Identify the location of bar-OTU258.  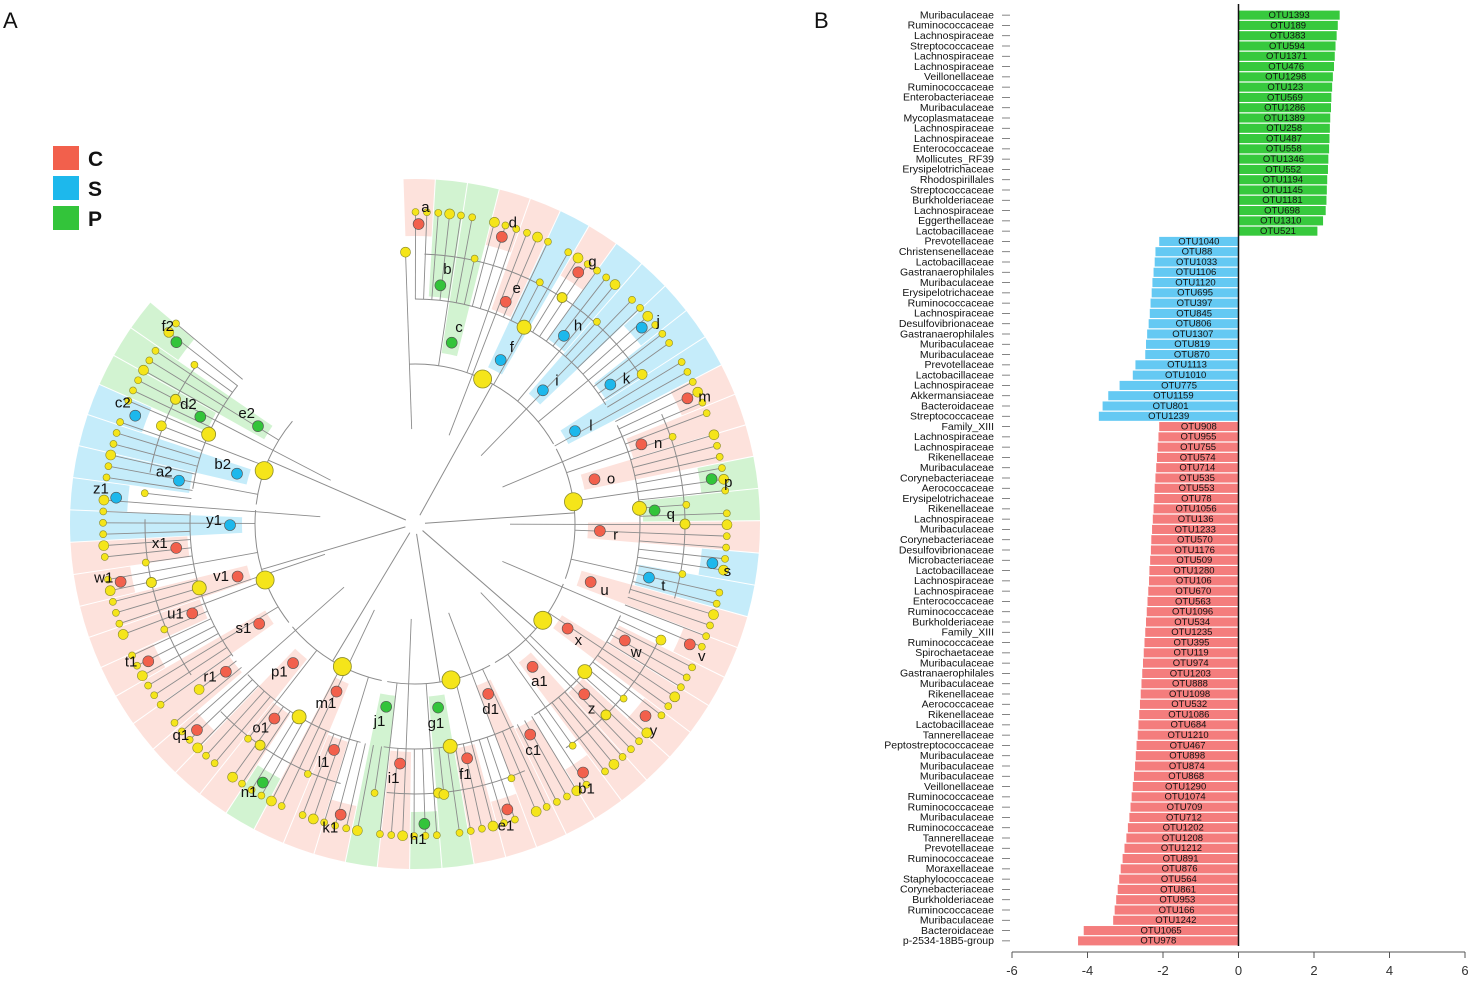
(1284, 128).